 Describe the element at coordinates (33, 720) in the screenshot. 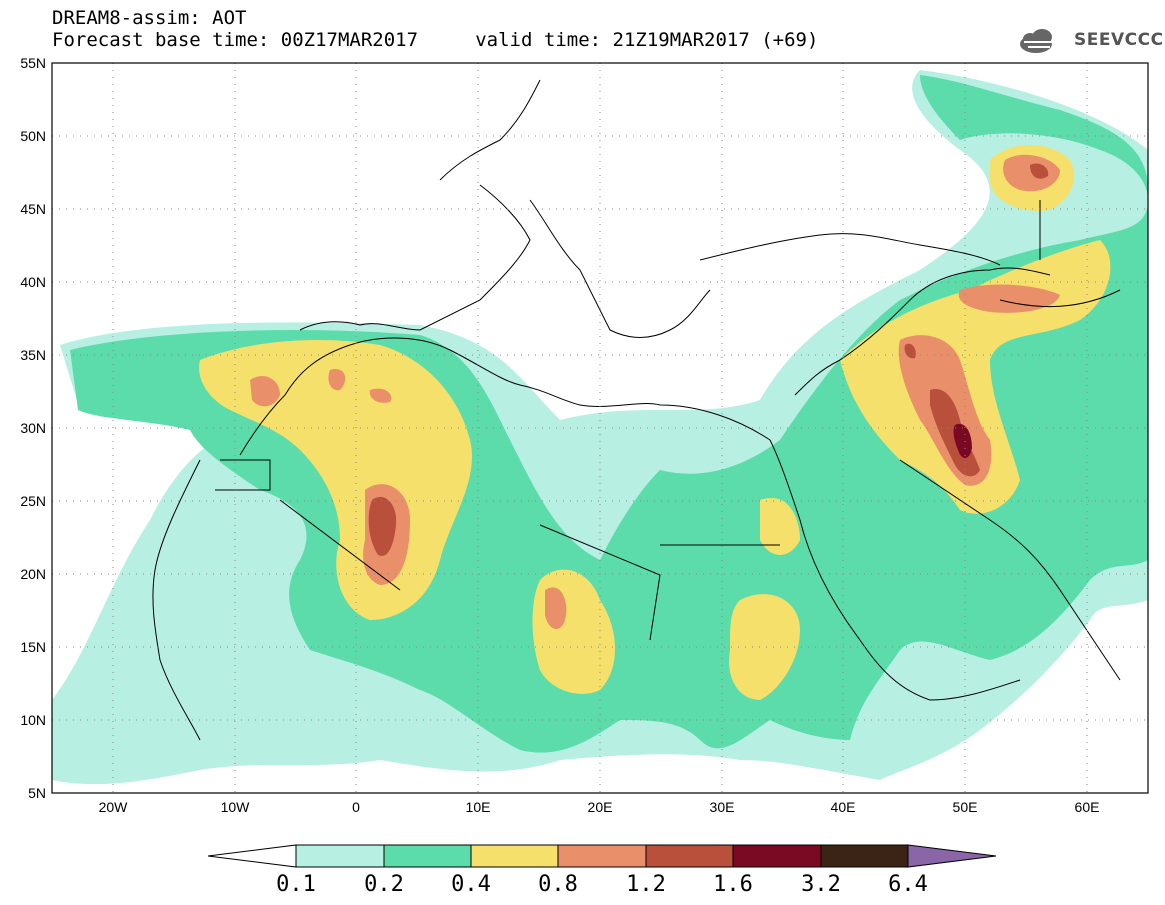

I see `lat-label: 10N` at that location.